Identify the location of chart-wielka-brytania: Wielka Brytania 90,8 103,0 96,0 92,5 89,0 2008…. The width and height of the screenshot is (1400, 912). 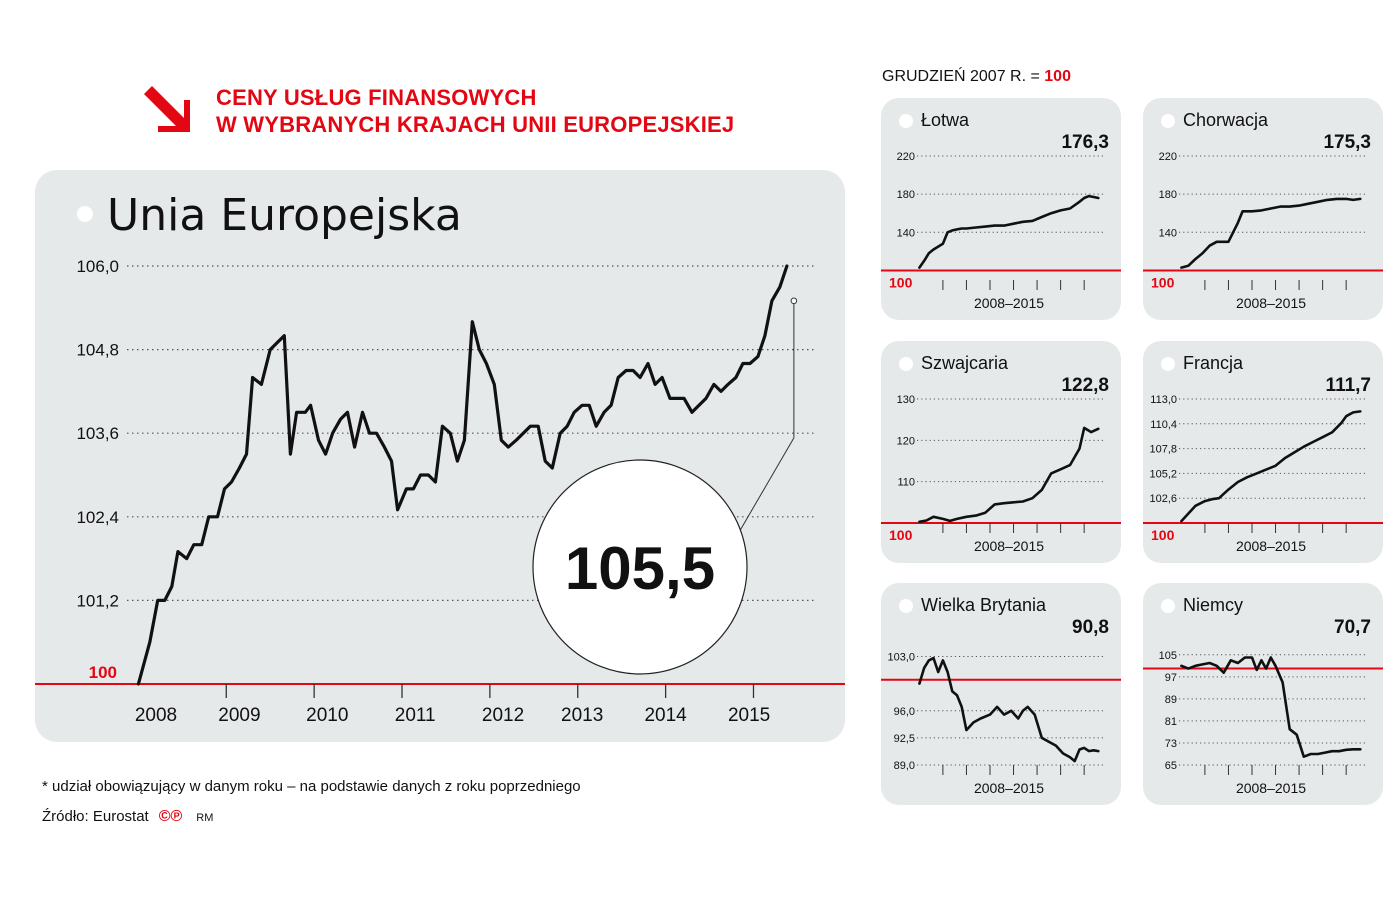
(1001, 695).